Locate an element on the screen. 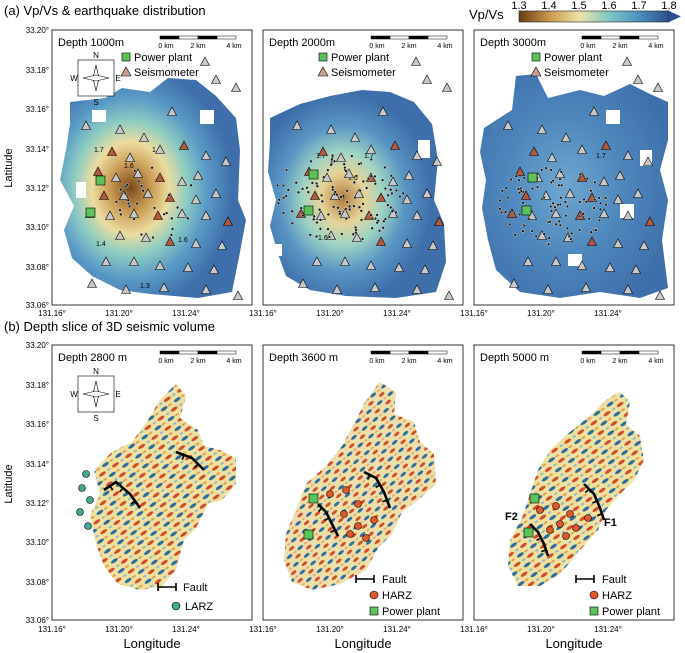 This screenshot has height=653, width=685. panel-b3-marks is located at coordinates (564, 520).